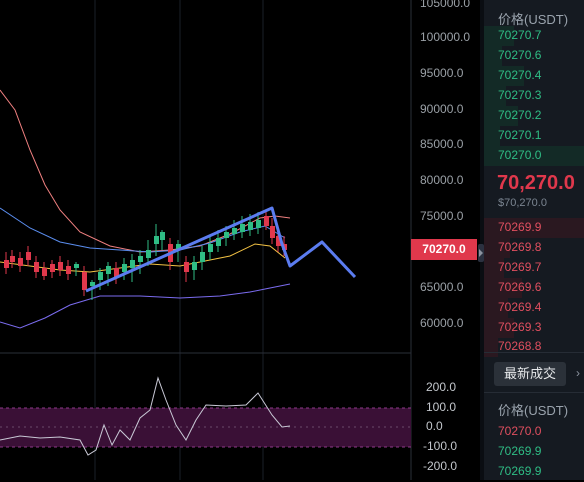  I want to click on bid-price: 70270.2, so click(520, 115).